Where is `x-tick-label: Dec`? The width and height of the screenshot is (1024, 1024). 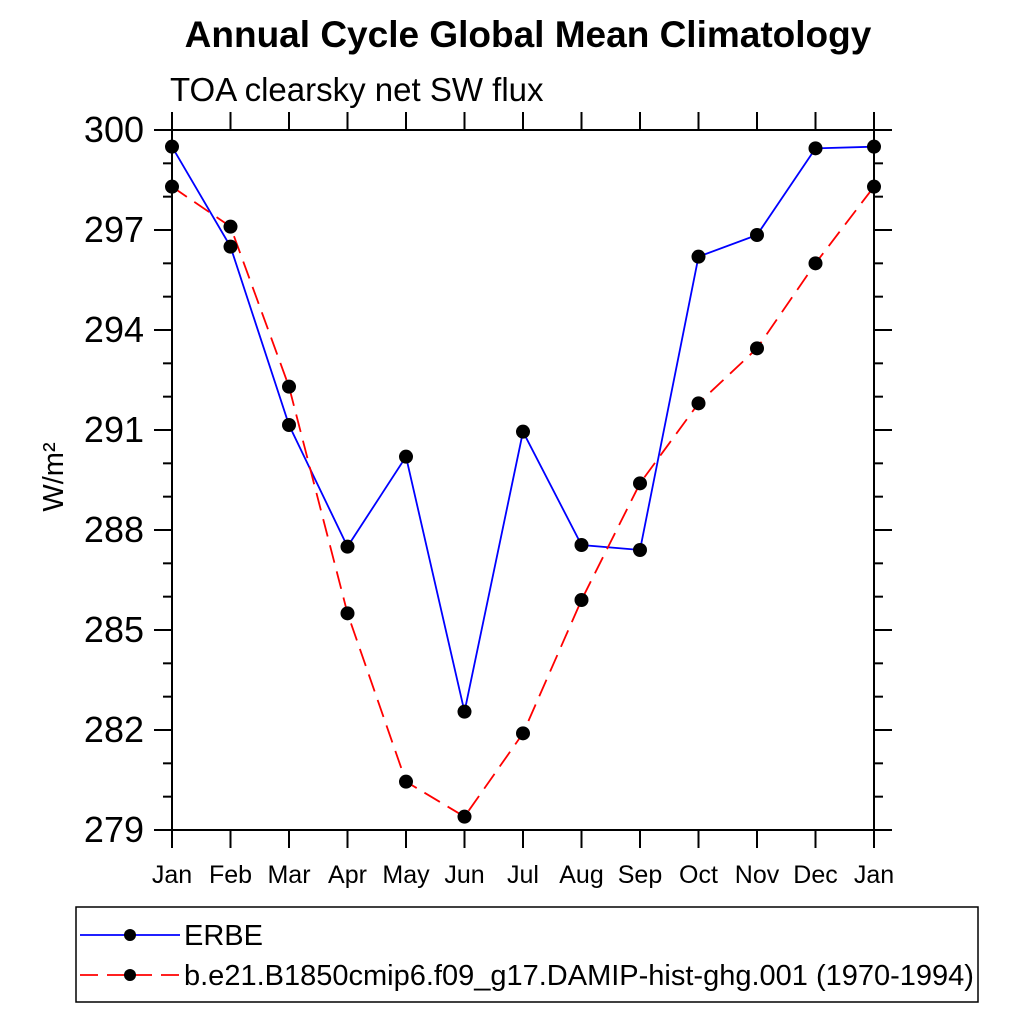
x-tick-label: Dec is located at coordinates (815, 875).